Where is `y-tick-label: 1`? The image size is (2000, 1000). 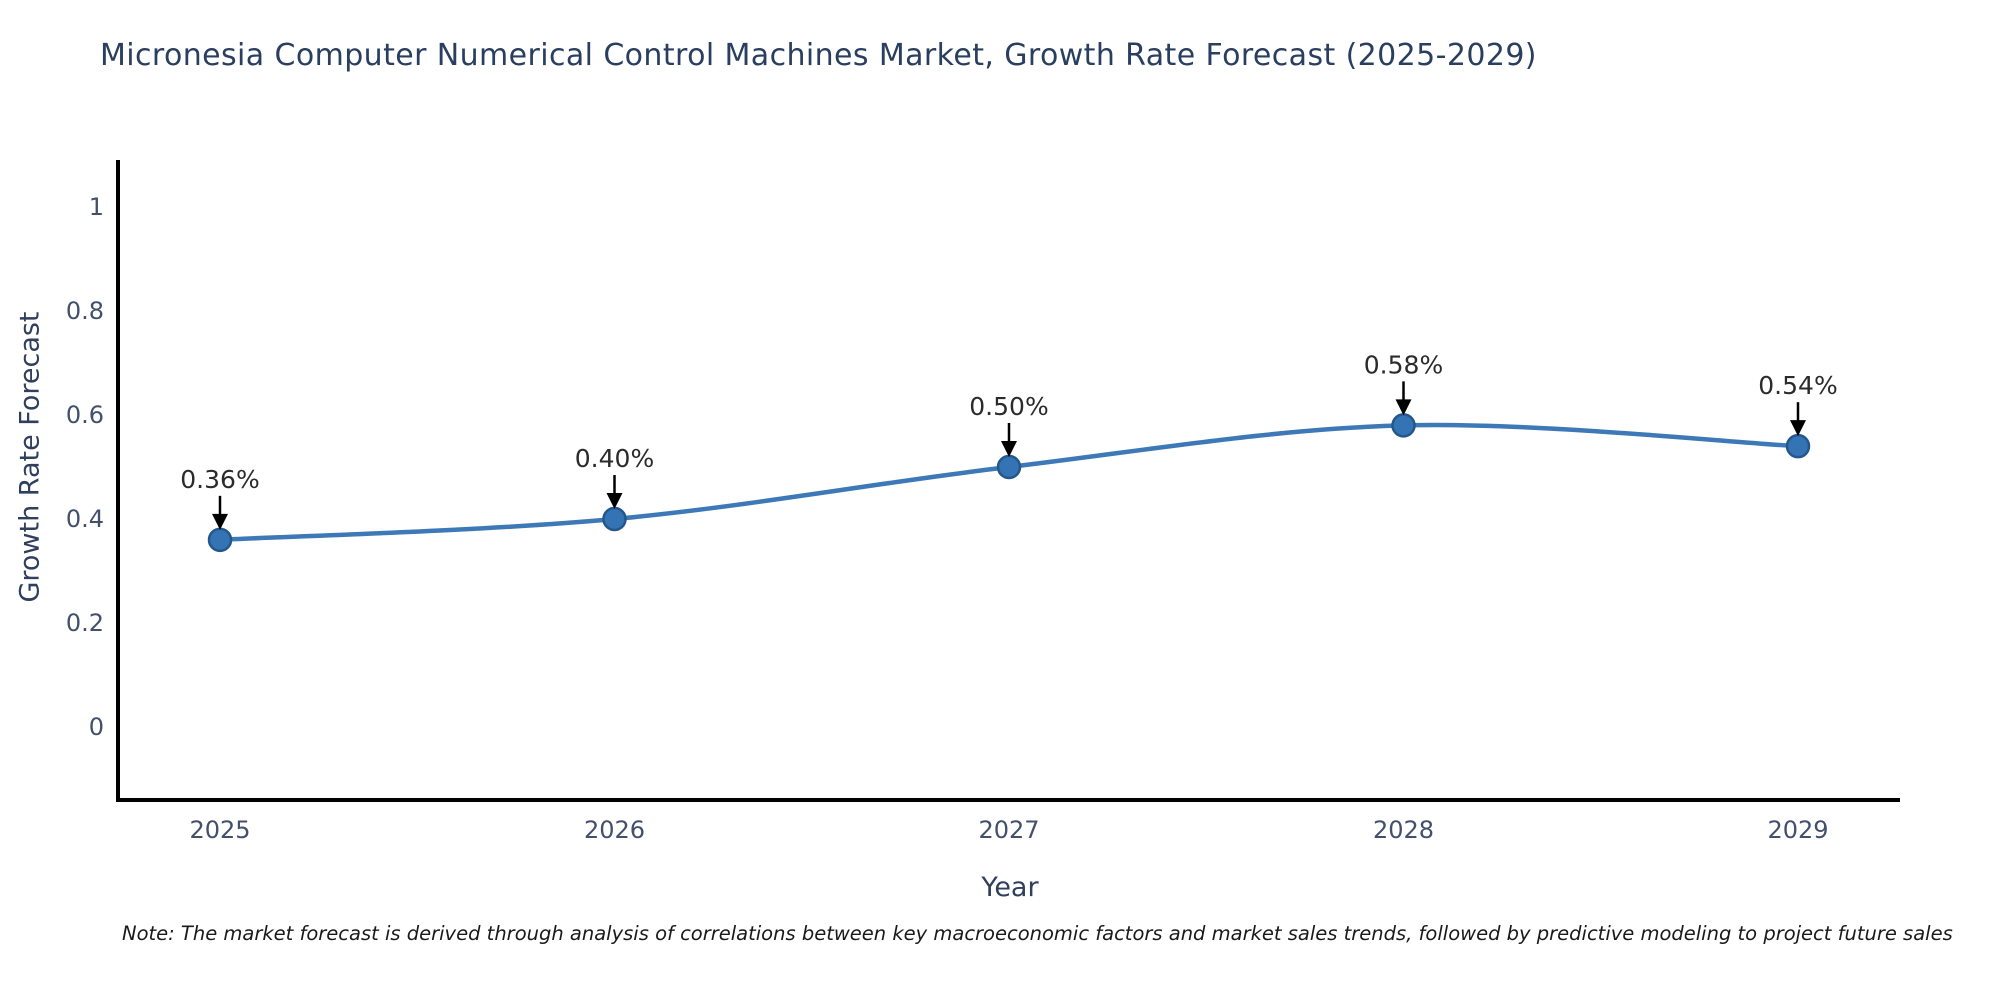 y-tick-label: 1 is located at coordinates (96, 207).